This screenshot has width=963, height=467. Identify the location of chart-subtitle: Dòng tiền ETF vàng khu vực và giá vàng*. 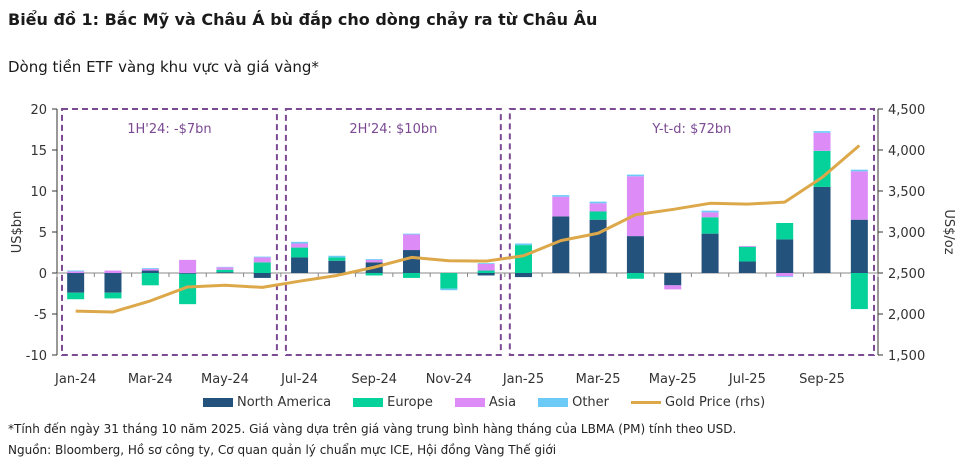
(163, 67).